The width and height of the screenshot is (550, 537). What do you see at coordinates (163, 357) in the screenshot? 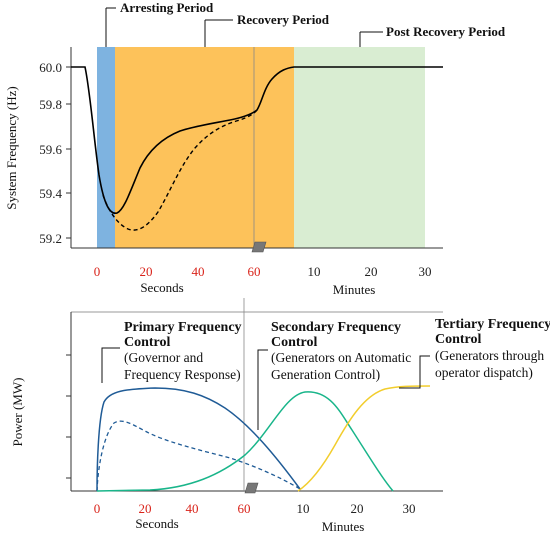
I see `primary-control-description: (Governor and` at bounding box center [163, 357].